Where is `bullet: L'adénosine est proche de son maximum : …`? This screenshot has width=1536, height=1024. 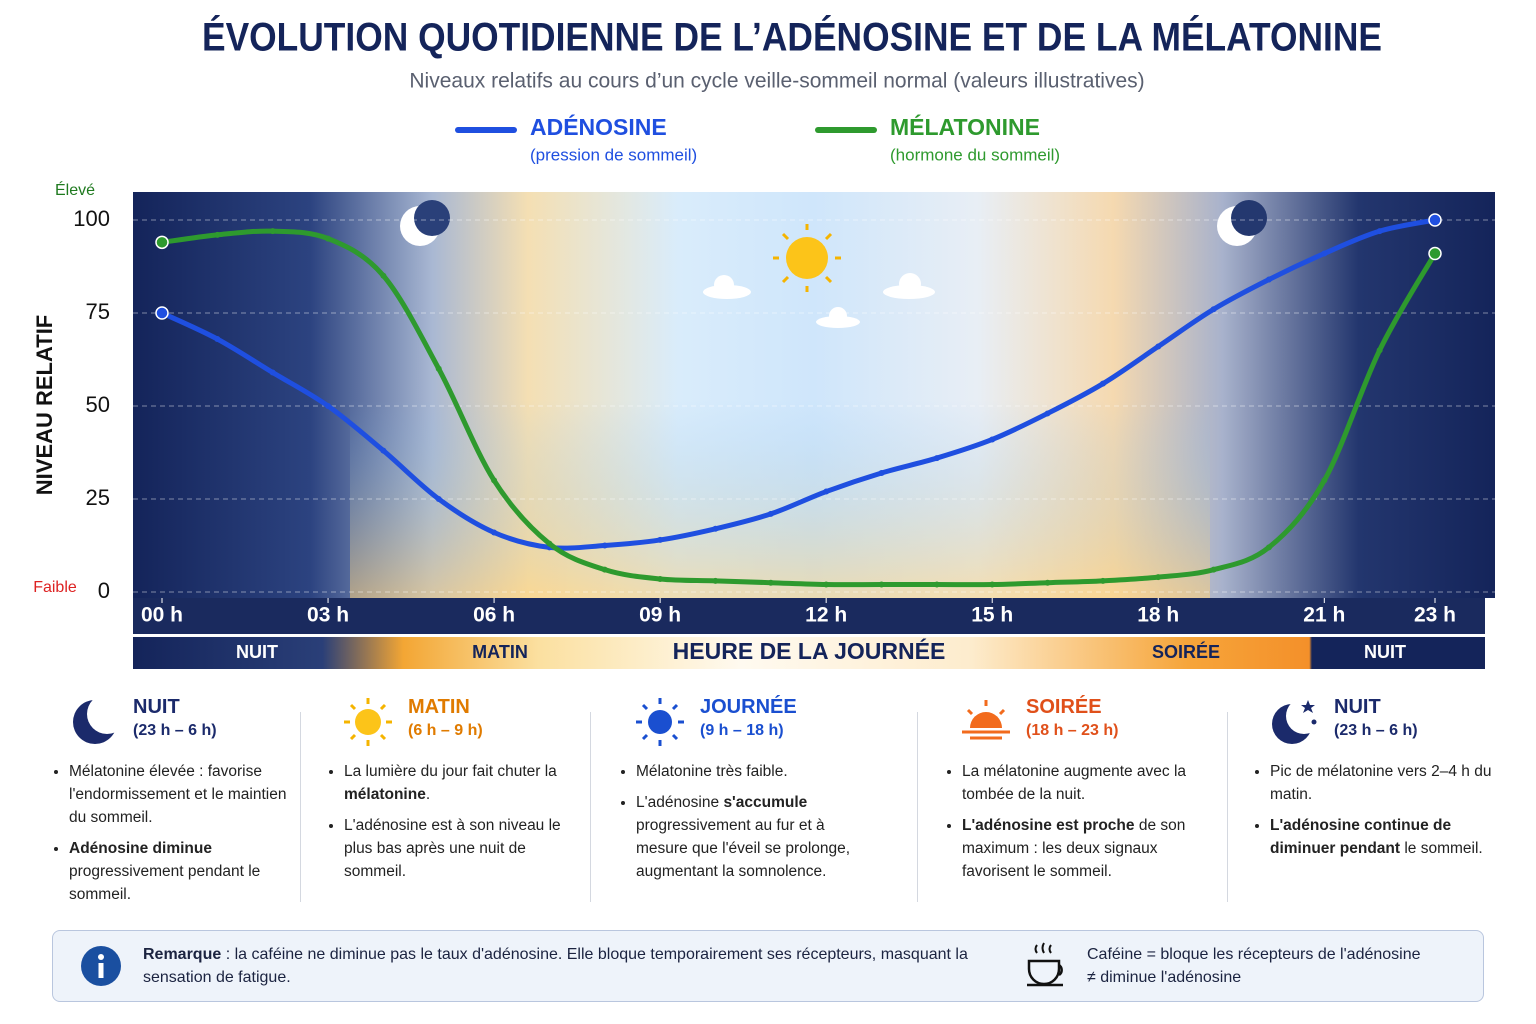 bullet: L'adénosine est proche de son maximum : … is located at coordinates (1080, 848).